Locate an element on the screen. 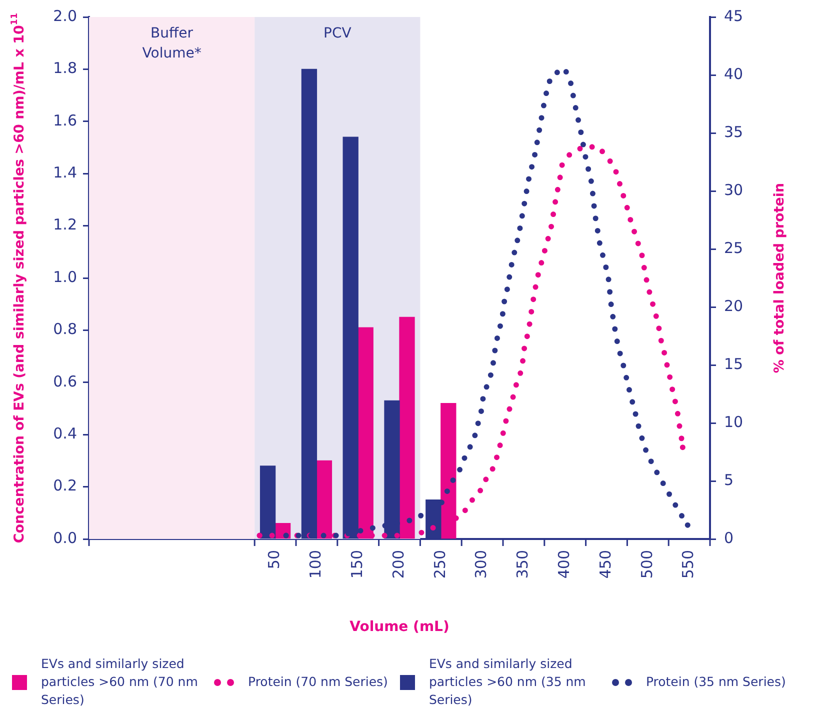  y2-tick-label: 35 is located at coordinates (734, 131).